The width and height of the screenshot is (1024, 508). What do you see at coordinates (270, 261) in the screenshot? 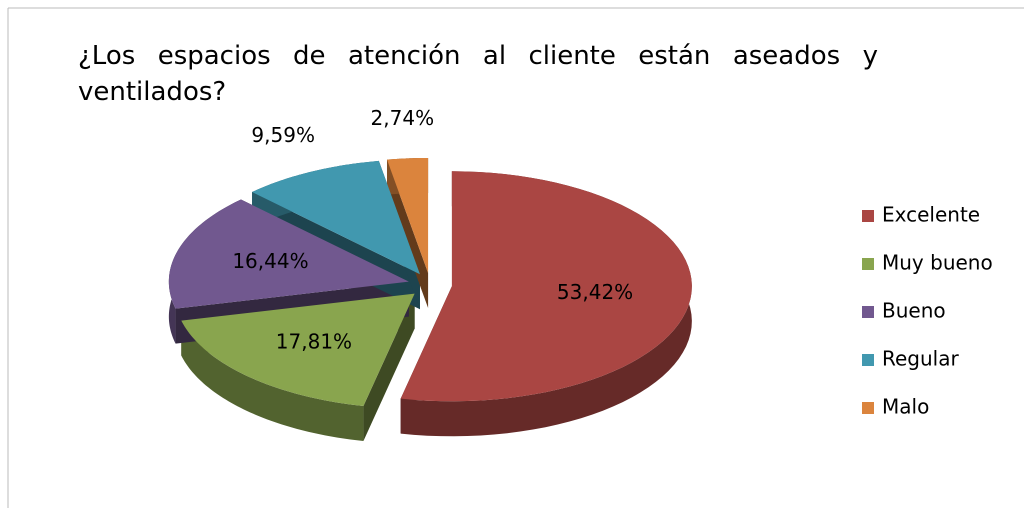
I see `data-label: 16,44%` at bounding box center [270, 261].